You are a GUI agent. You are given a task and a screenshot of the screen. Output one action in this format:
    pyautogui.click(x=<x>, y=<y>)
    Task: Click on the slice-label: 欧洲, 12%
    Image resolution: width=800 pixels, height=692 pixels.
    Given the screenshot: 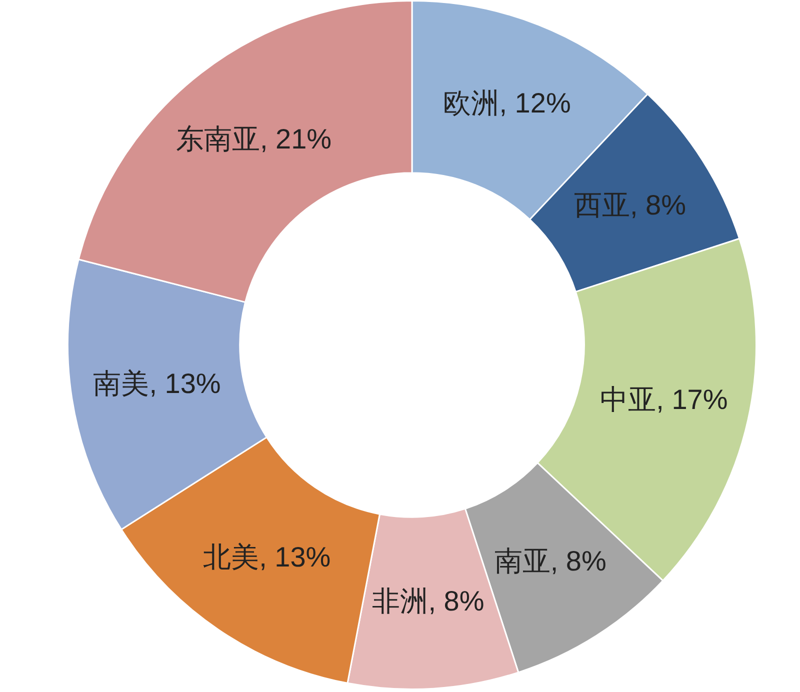 What is the action you would take?
    pyautogui.click(x=507, y=103)
    